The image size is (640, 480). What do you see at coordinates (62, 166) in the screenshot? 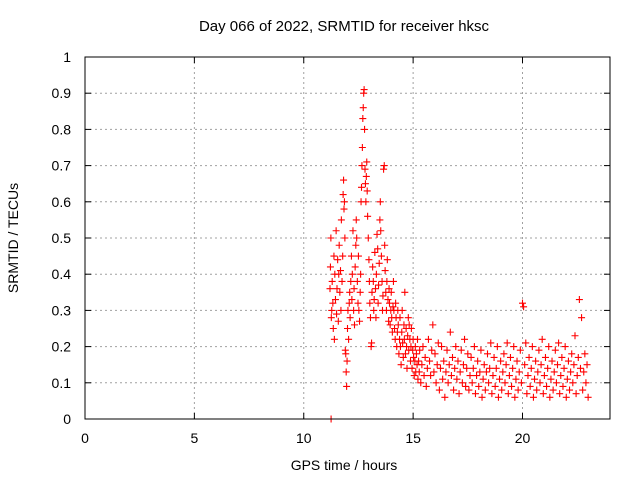
I see `y-tick-label: 0.7` at bounding box center [62, 166].